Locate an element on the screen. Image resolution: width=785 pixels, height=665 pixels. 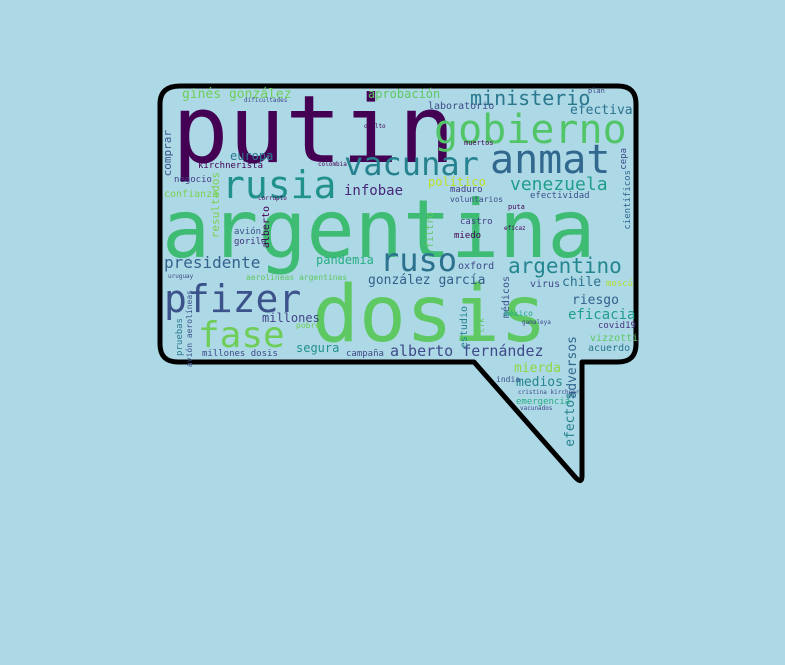
word-uruguay: uruguay is located at coordinates (181, 276).